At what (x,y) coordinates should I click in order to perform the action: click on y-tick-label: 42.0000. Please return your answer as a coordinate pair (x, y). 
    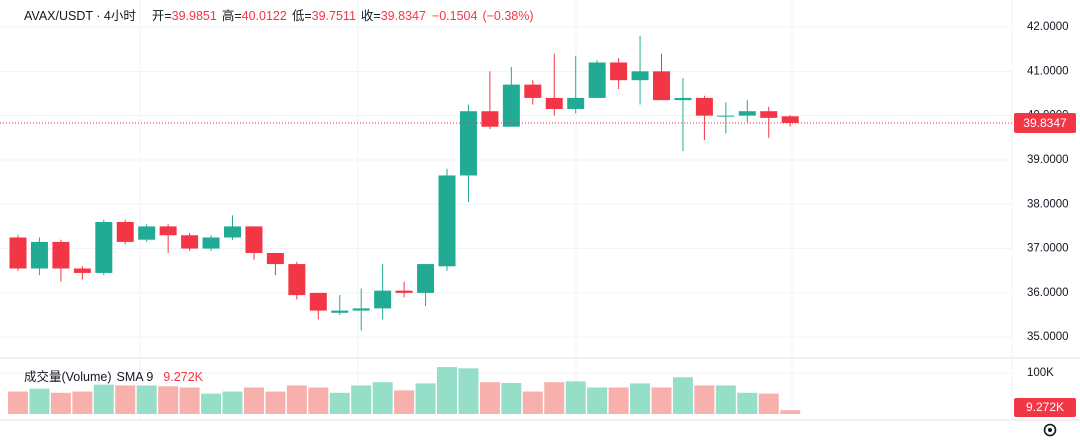
    Looking at the image, I should click on (1048, 27).